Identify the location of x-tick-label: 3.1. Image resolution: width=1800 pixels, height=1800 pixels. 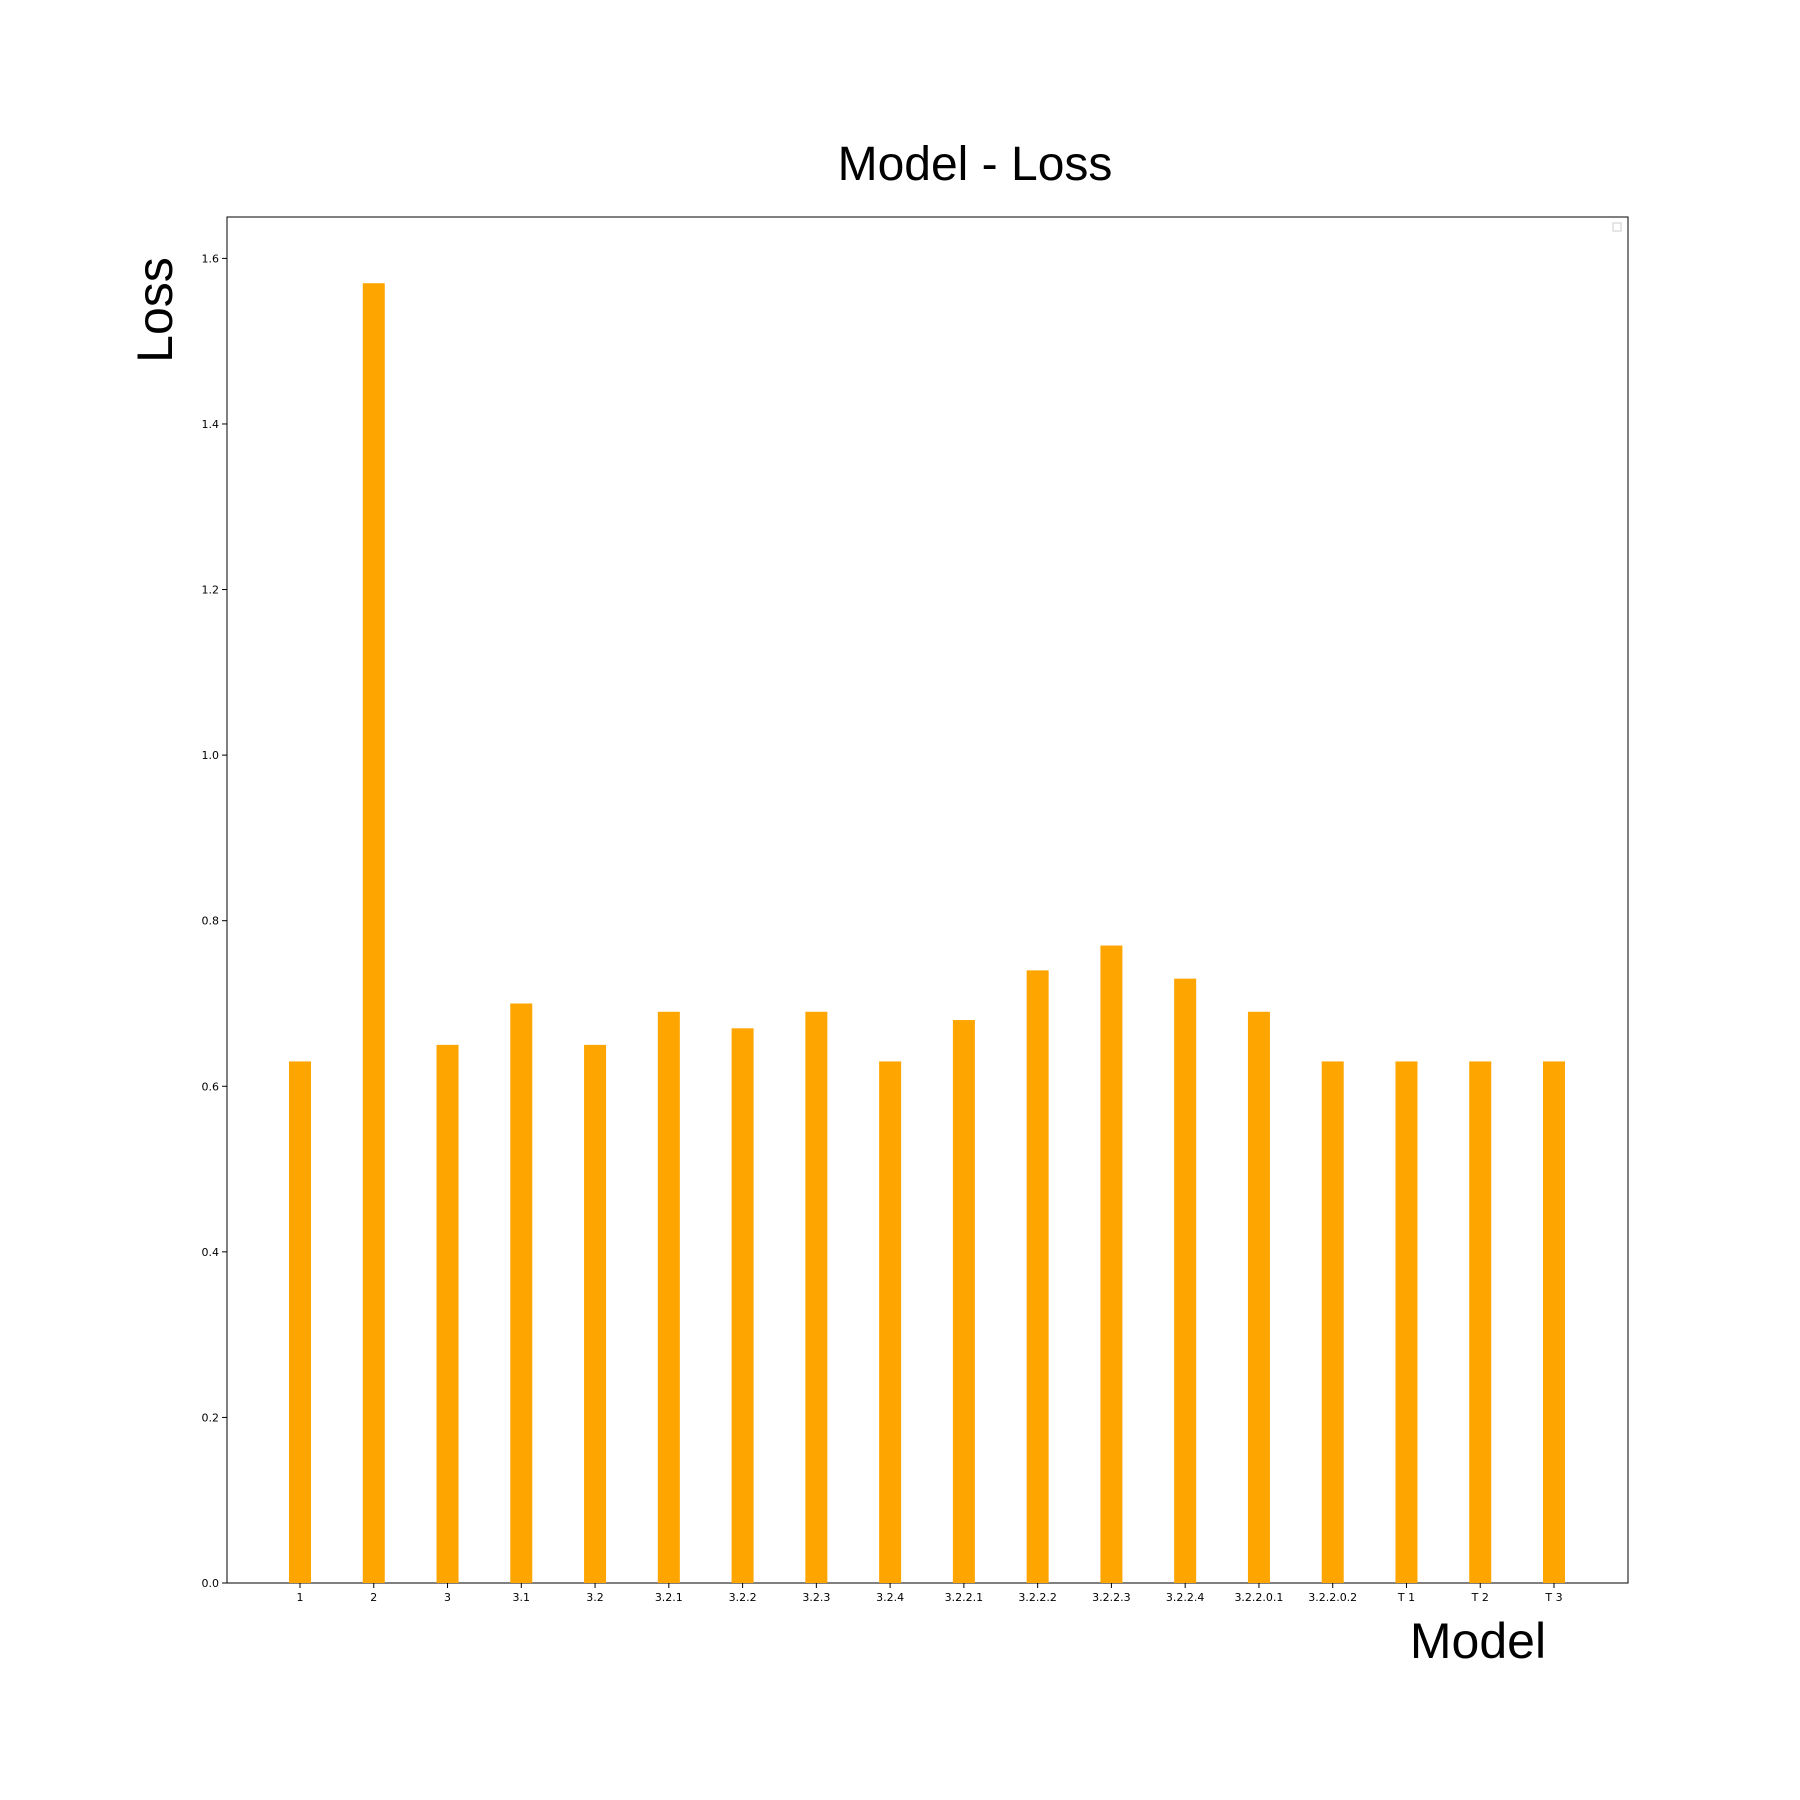
(522, 1597).